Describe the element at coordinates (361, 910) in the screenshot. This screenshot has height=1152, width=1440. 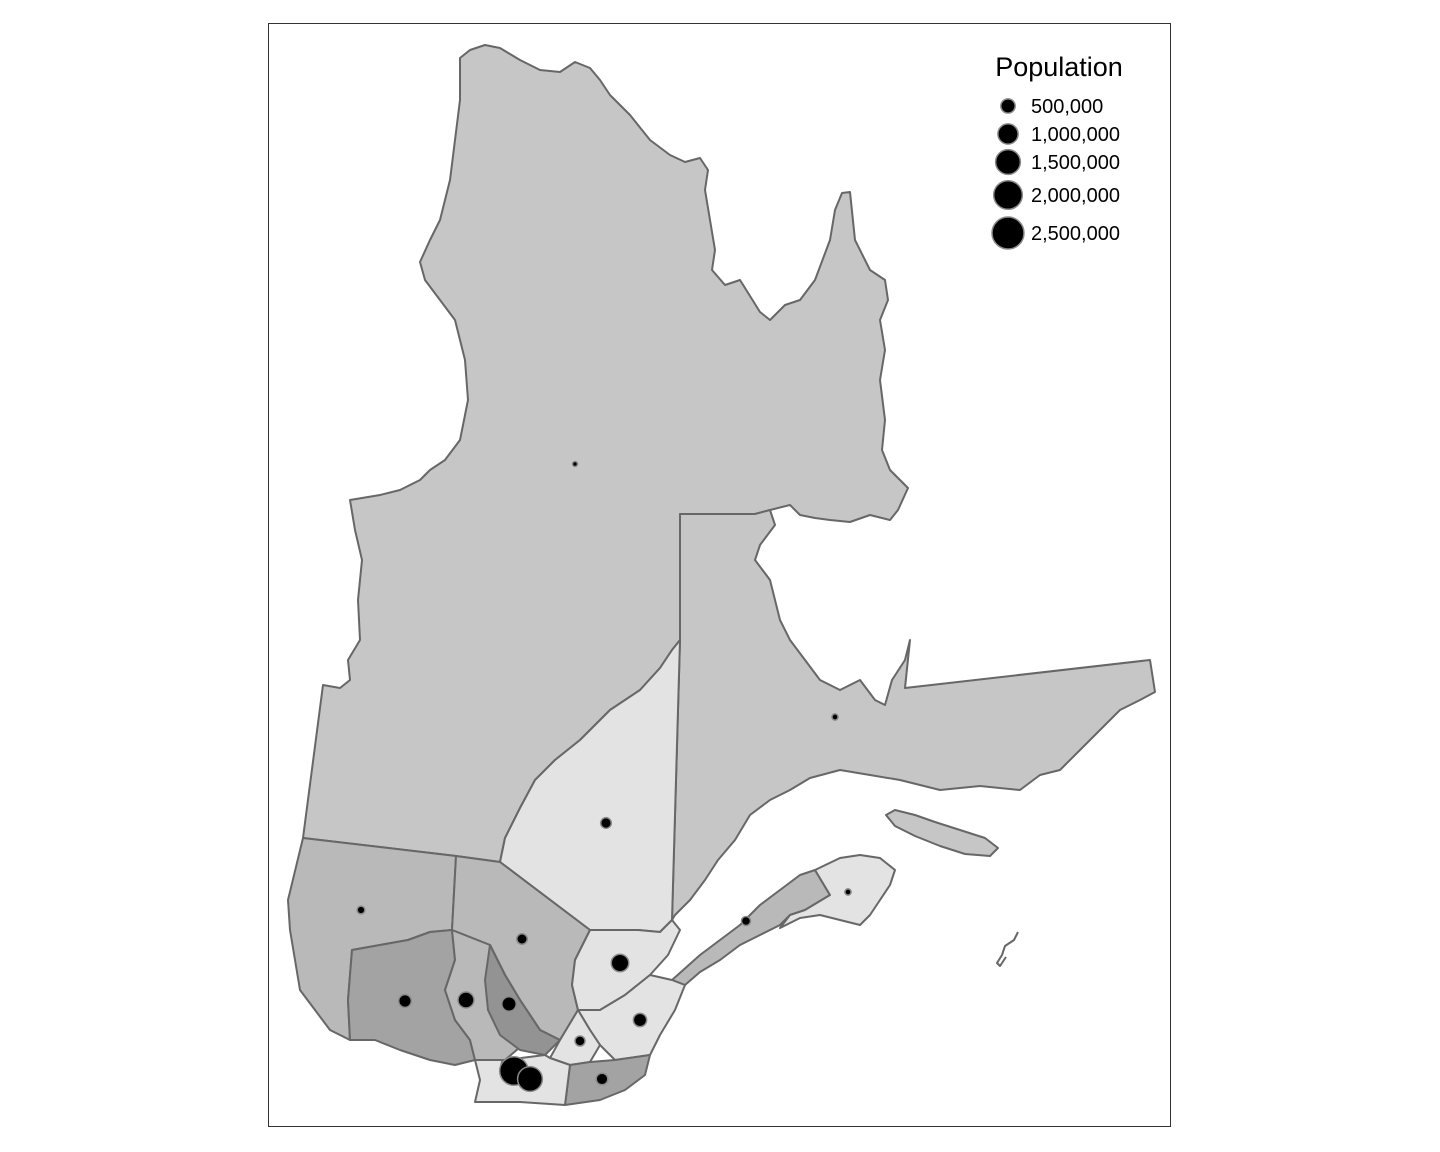
I see `population-symbol-abitibi-temiscamingue` at that location.